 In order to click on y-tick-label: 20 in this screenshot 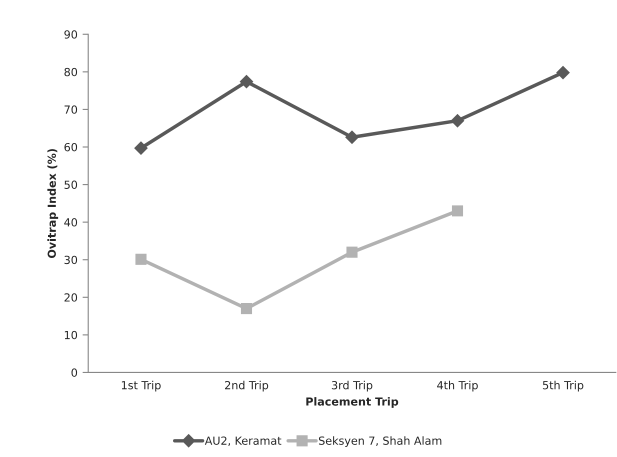, I will do `click(71, 297)`.